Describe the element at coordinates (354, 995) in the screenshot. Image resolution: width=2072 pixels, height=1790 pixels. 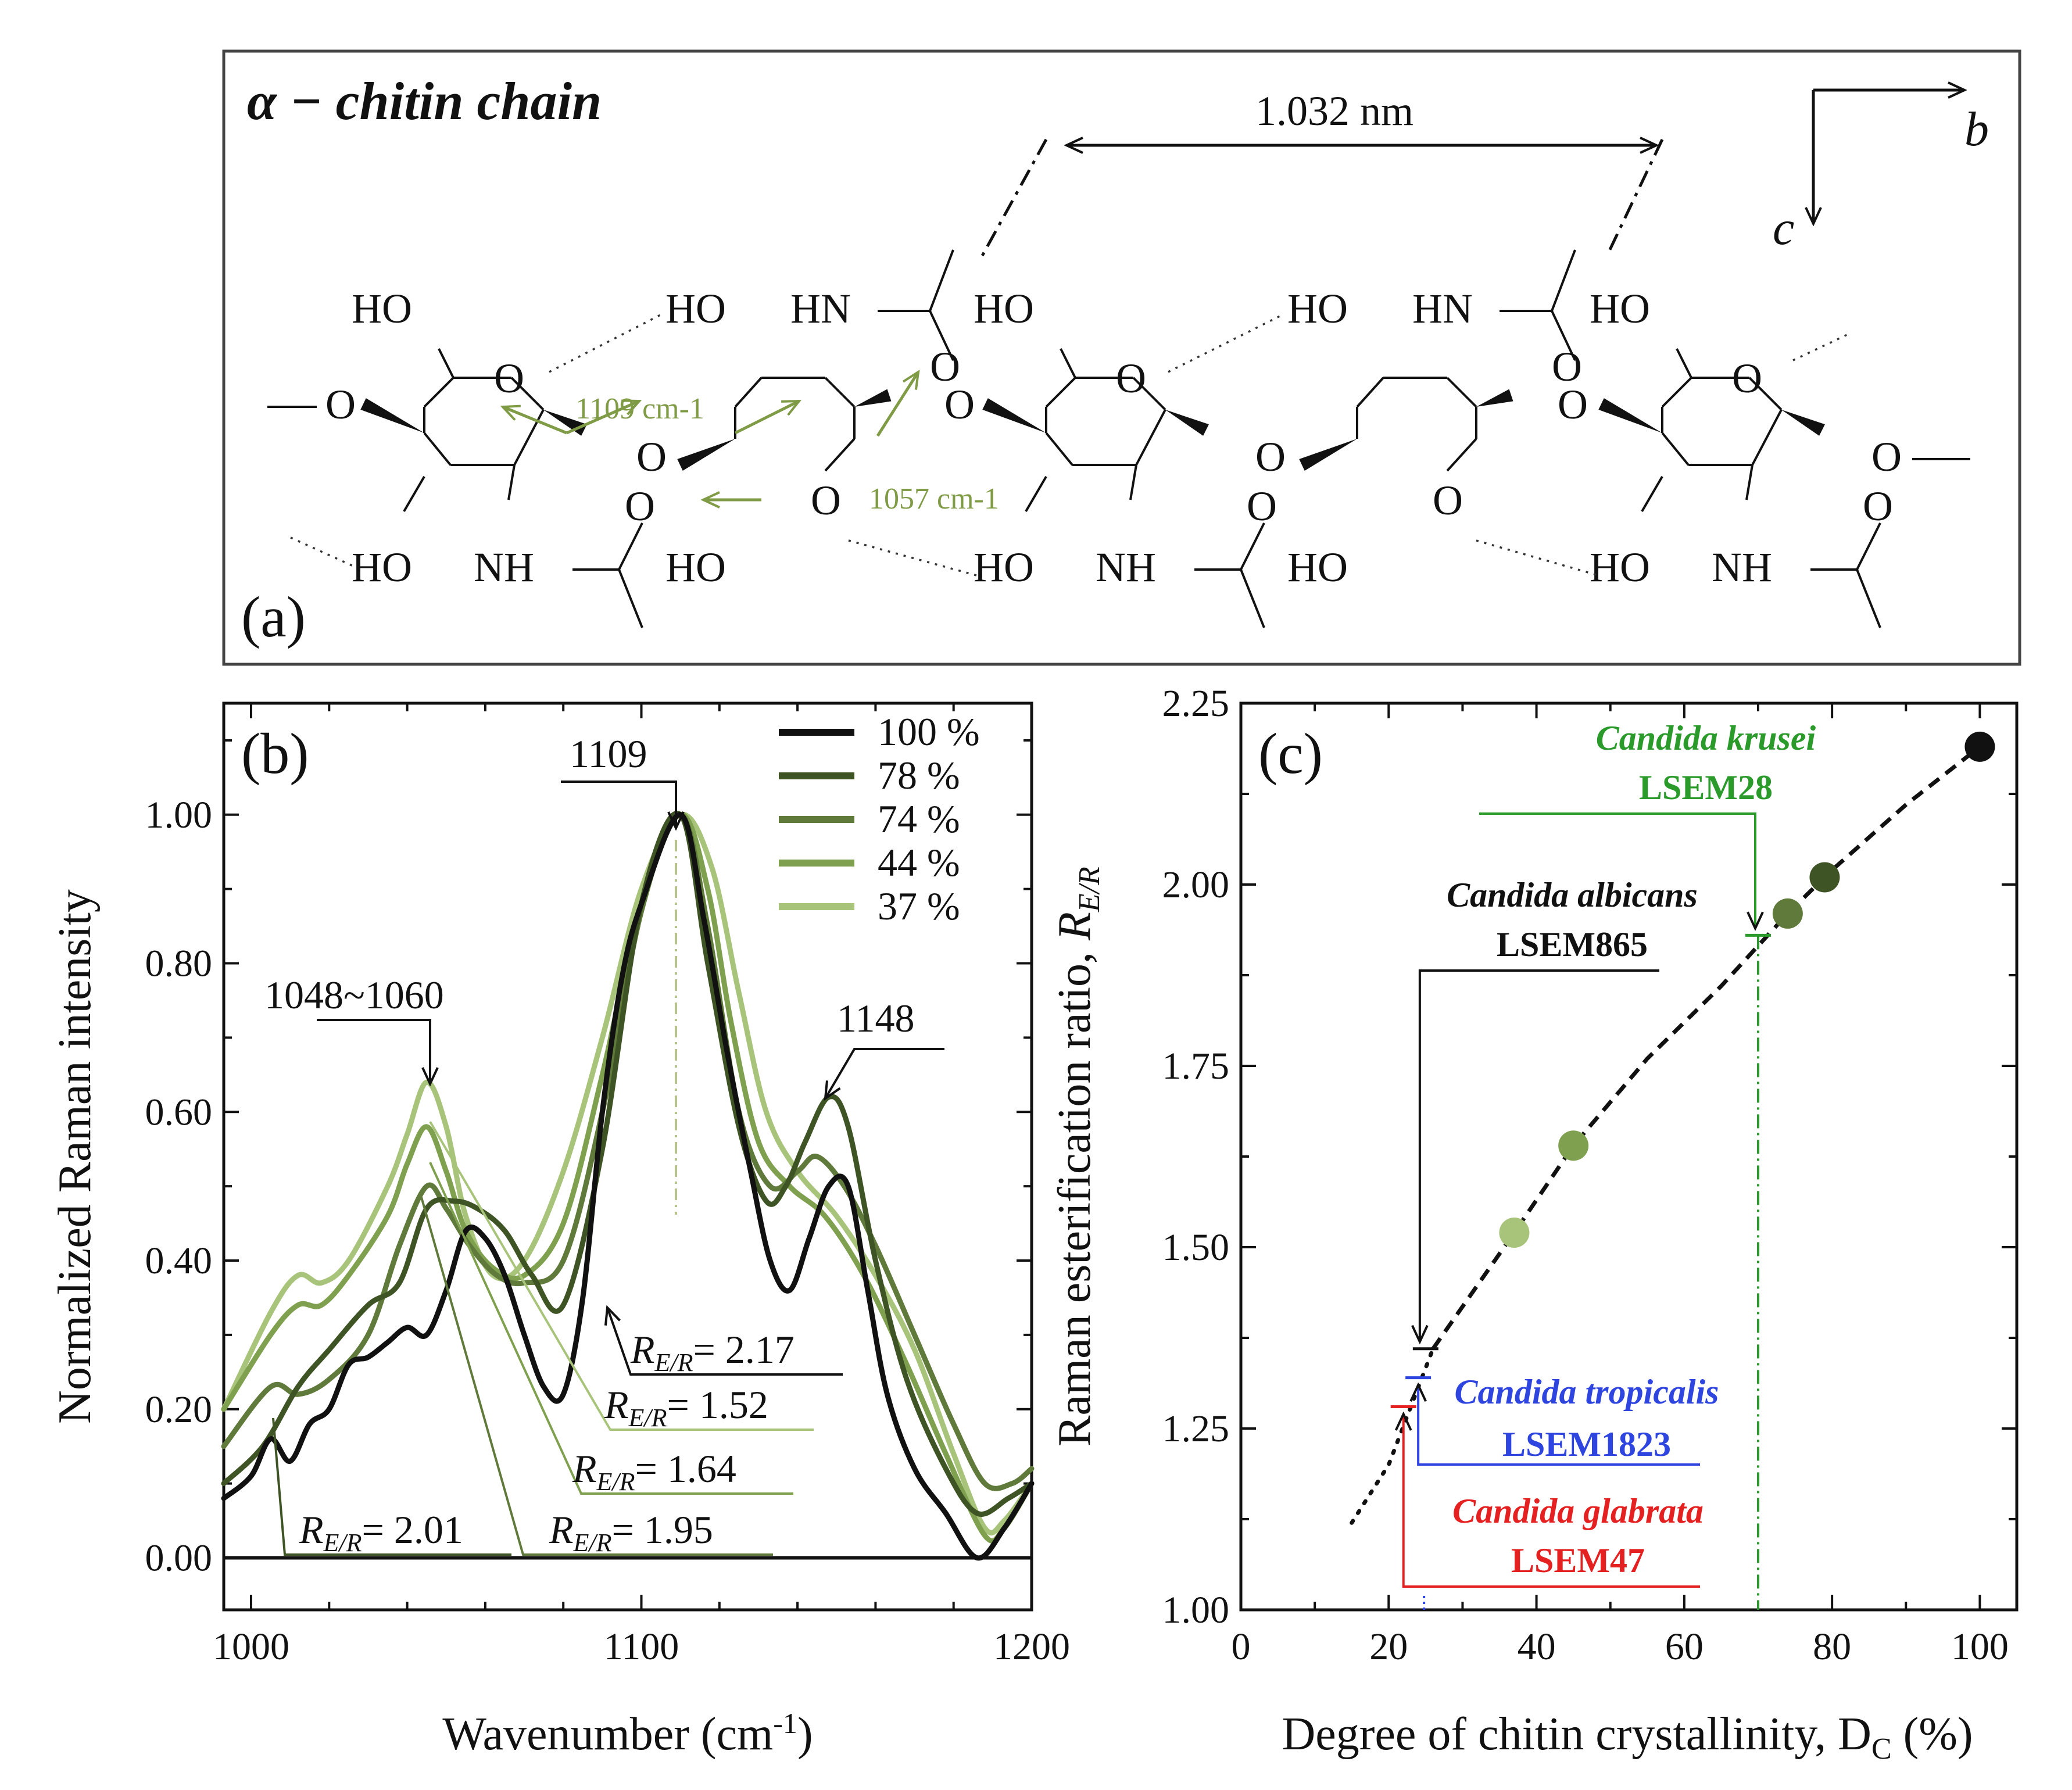
I see `peak-1048-label: 1048~1060` at that location.